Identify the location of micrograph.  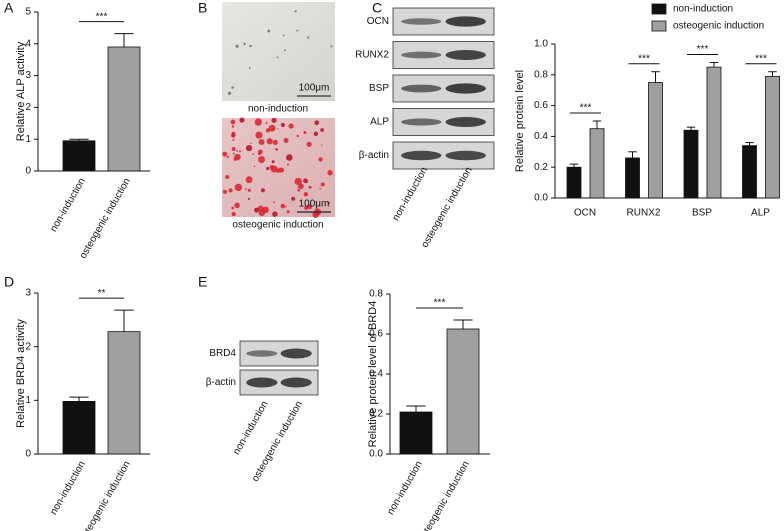
(278, 51).